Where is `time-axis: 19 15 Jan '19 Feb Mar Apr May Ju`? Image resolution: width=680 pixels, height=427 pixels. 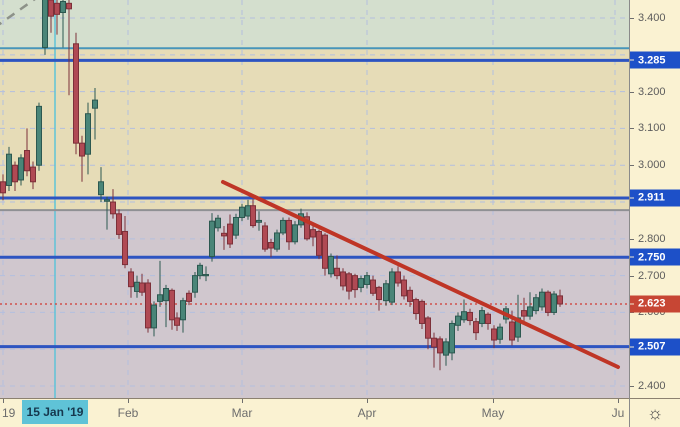 time-axis: 19 15 Jan '19 Feb Mar Apr May Ju is located at coordinates (314, 413).